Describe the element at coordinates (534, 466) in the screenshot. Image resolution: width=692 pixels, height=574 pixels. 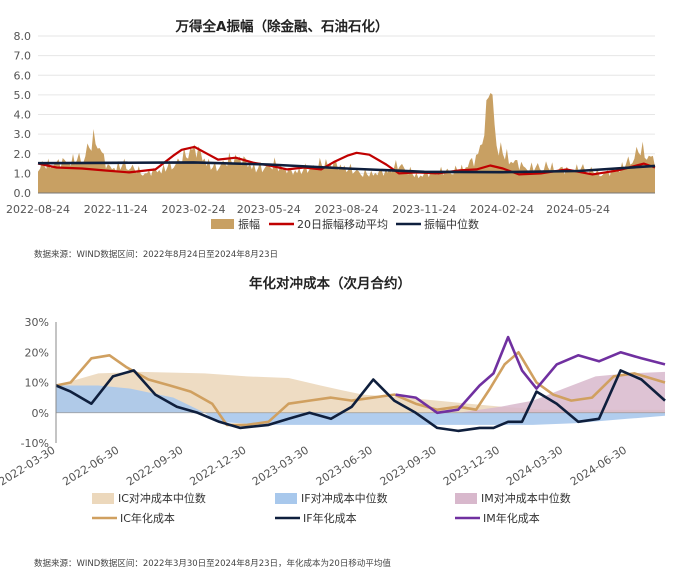
I see `hedge-cost-chart-x-tick-label: 2024-03-30` at that location.